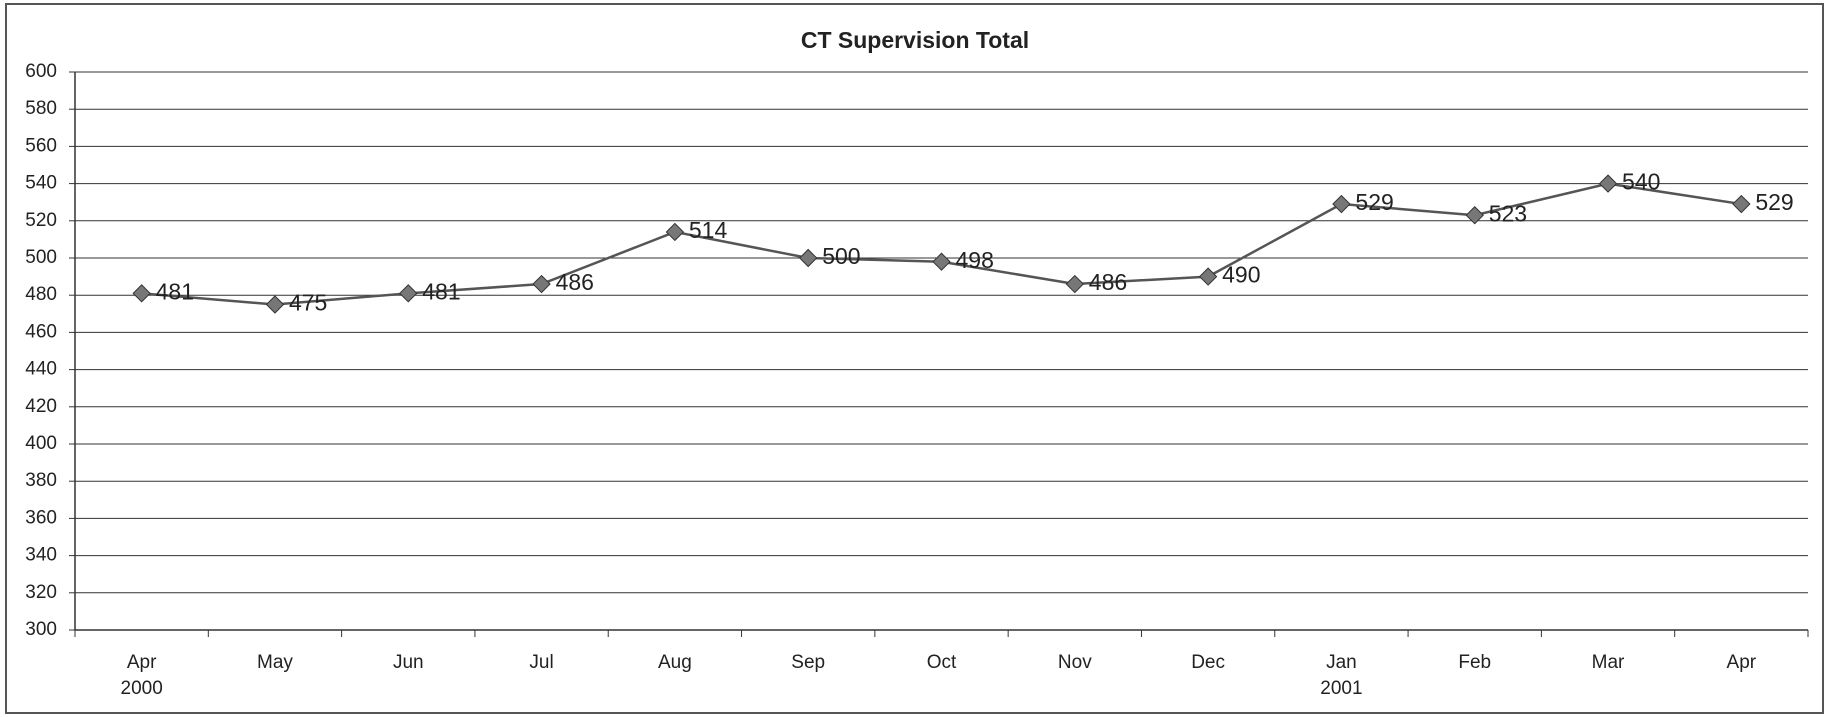  Describe the element at coordinates (1075, 662) in the screenshot. I see `x-tick-label: Nov` at that location.